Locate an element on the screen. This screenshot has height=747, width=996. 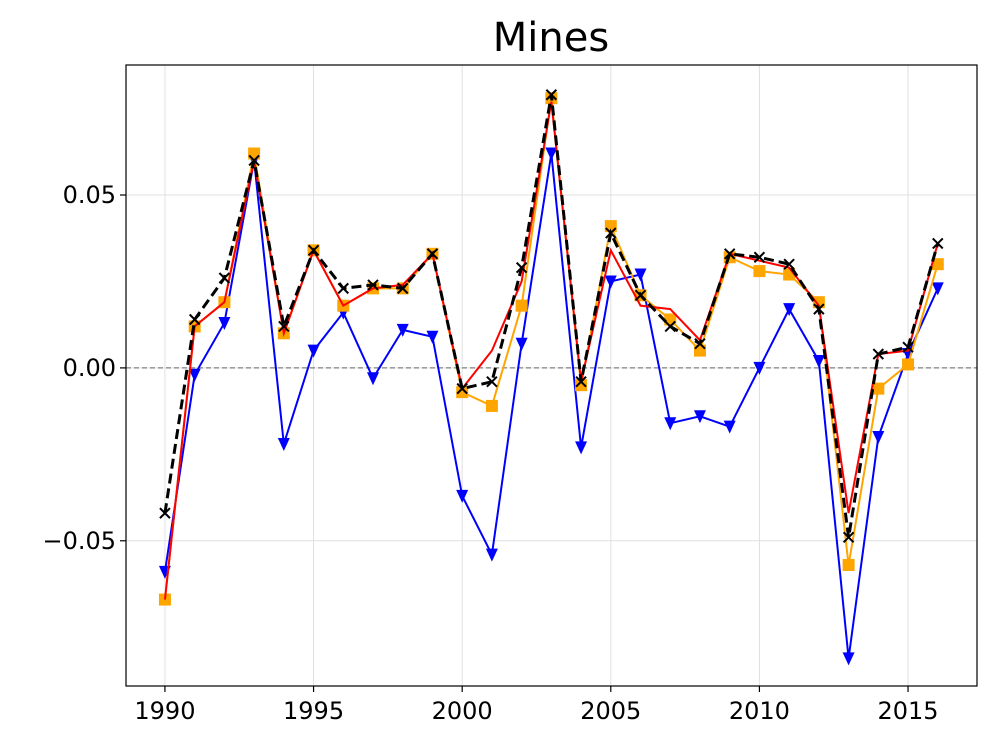
x-tick-label: 2000 is located at coordinates (462, 711).